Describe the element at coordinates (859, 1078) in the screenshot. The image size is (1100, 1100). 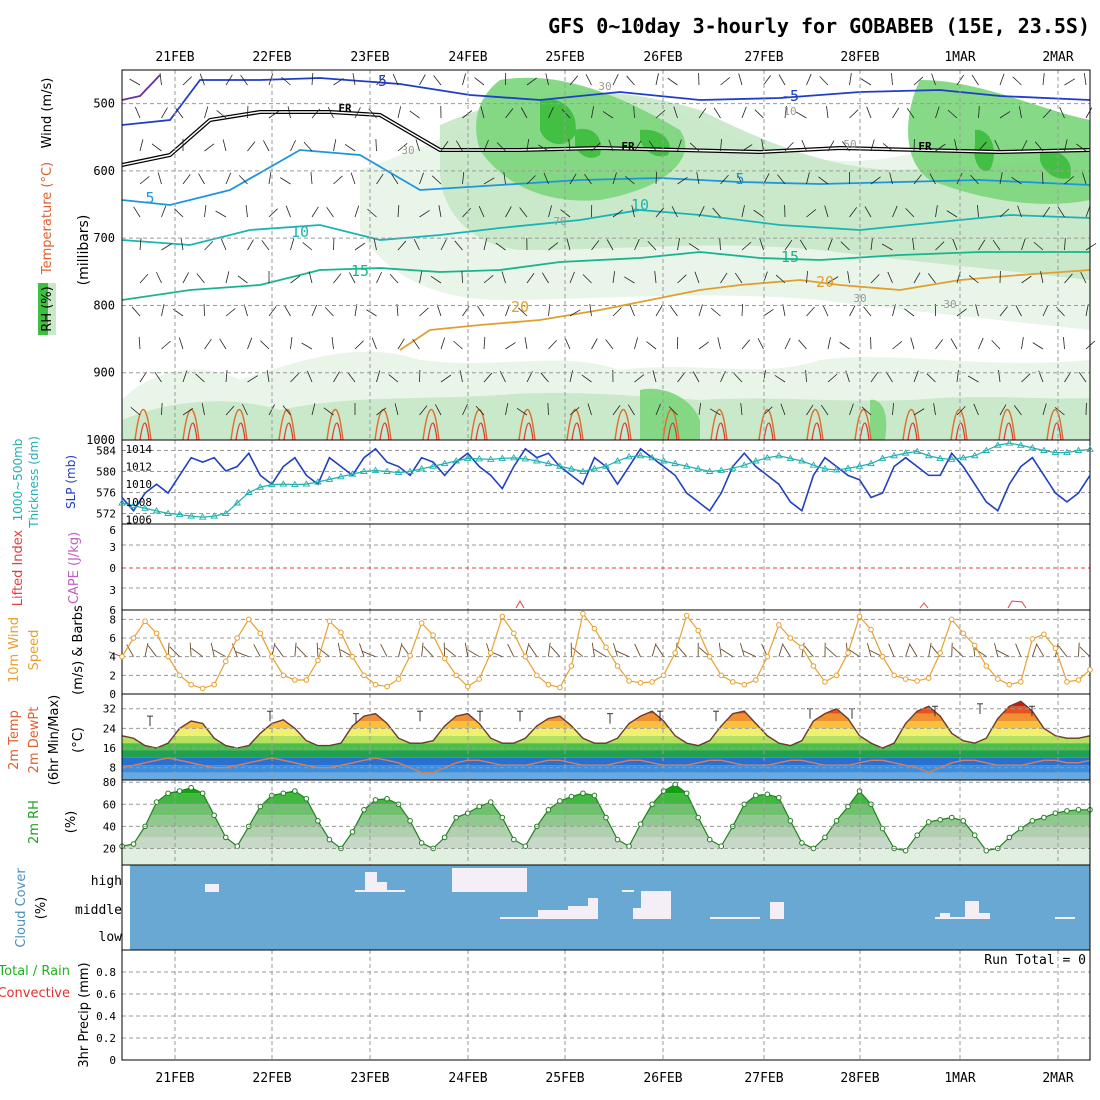
I see `date-label-bottom: 28FEB` at that location.